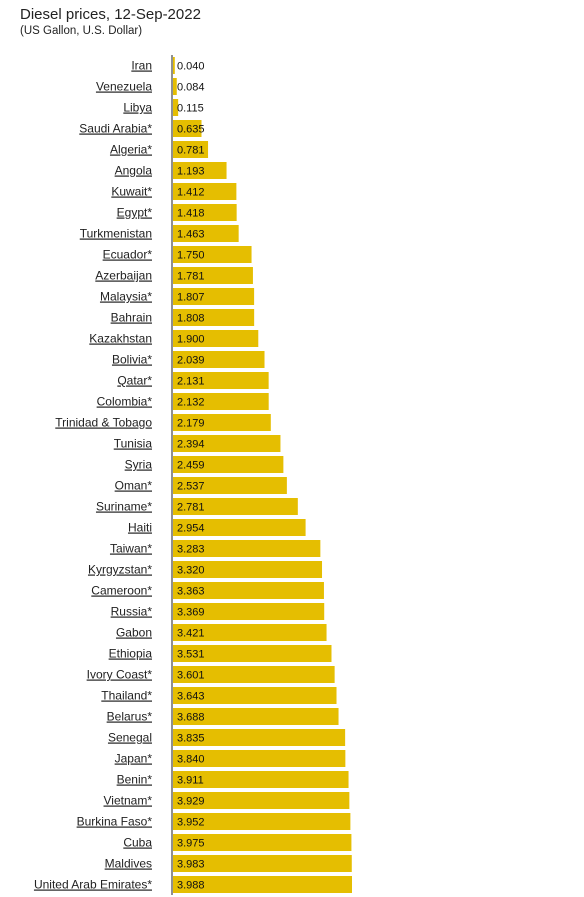 Image resolution: width=584 pixels, height=897 pixels. I want to click on value-label: 2.131, so click(191, 382).